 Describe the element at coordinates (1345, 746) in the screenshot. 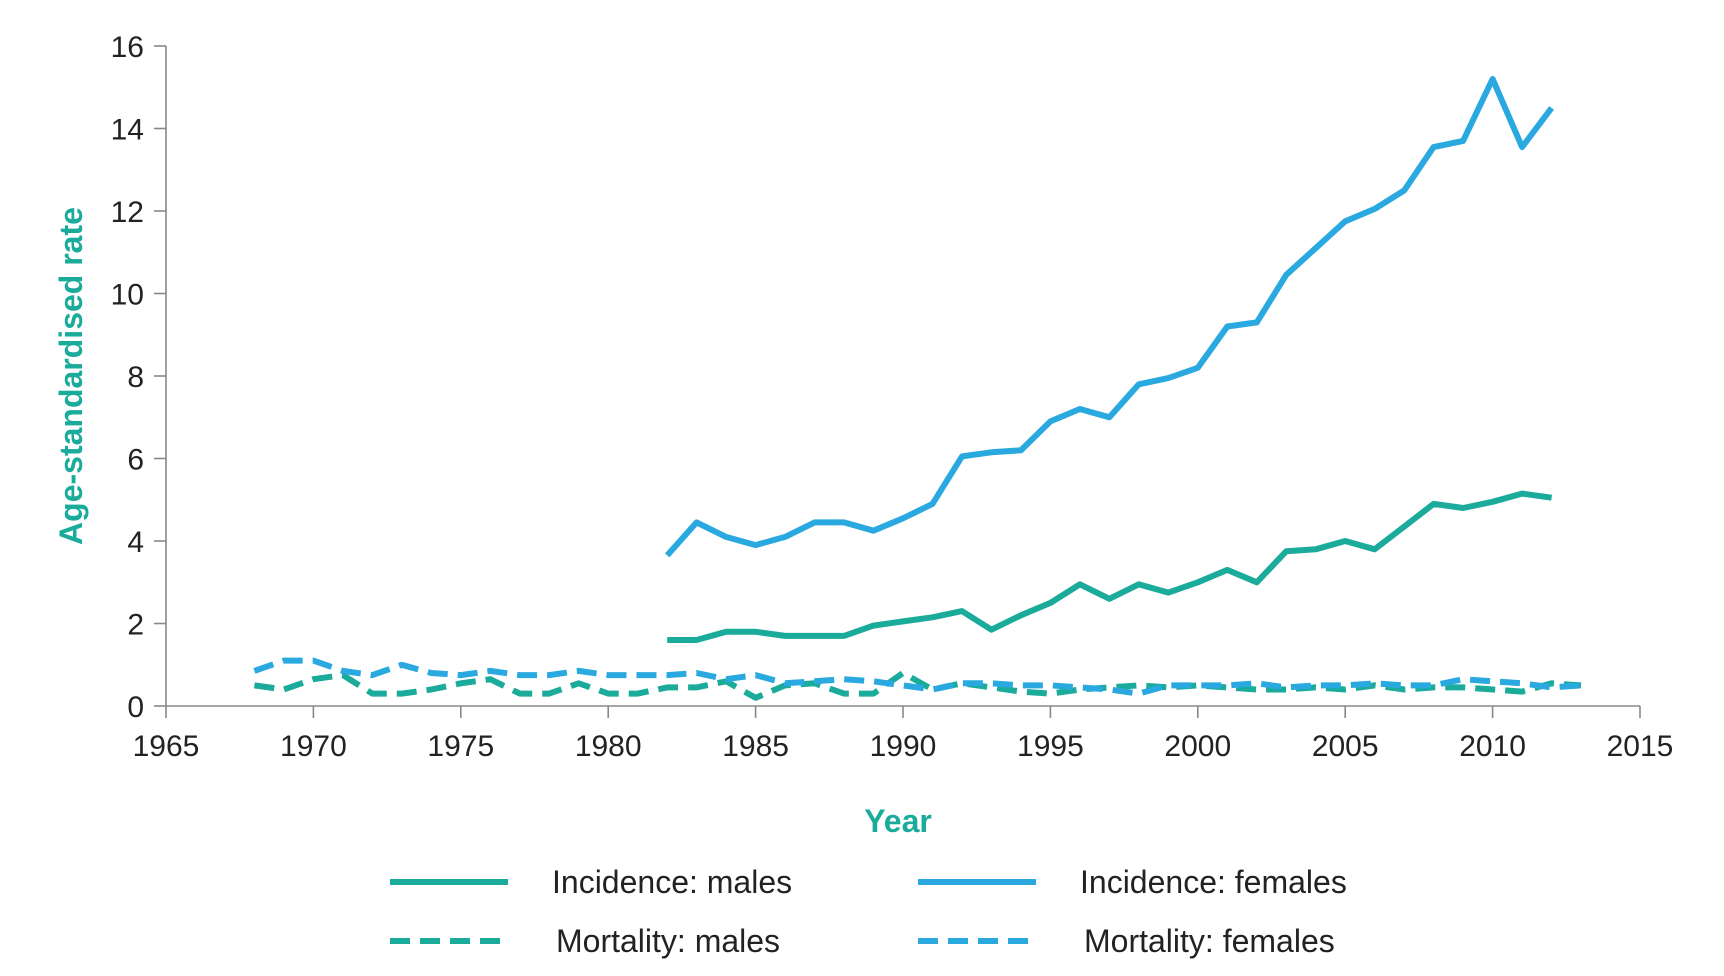

I see `x-tick-label: 2005` at that location.